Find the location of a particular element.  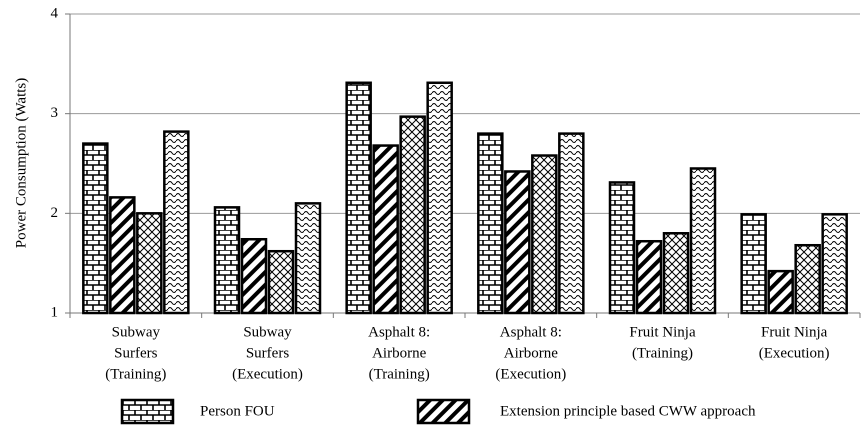

y-tick-label: 2 is located at coordinates (55, 213).